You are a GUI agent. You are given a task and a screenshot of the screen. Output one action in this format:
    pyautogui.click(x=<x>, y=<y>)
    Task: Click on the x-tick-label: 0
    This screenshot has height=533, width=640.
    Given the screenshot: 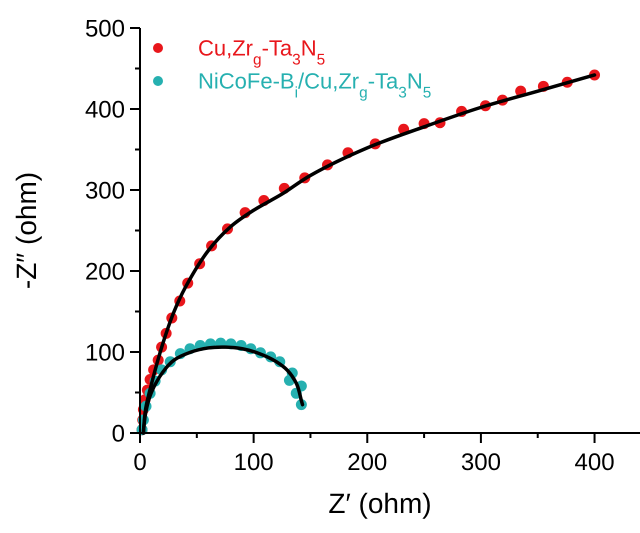 What is the action you would take?
    pyautogui.click(x=140, y=462)
    